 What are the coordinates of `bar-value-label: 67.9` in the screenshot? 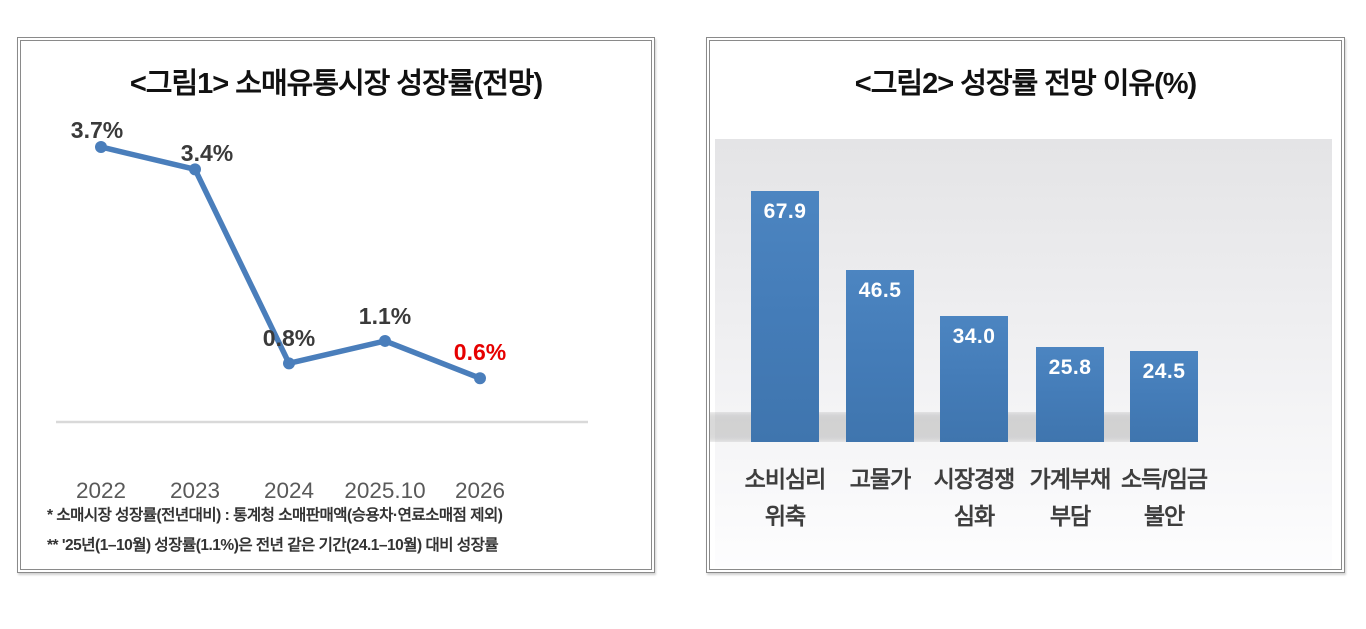 It's located at (785, 211).